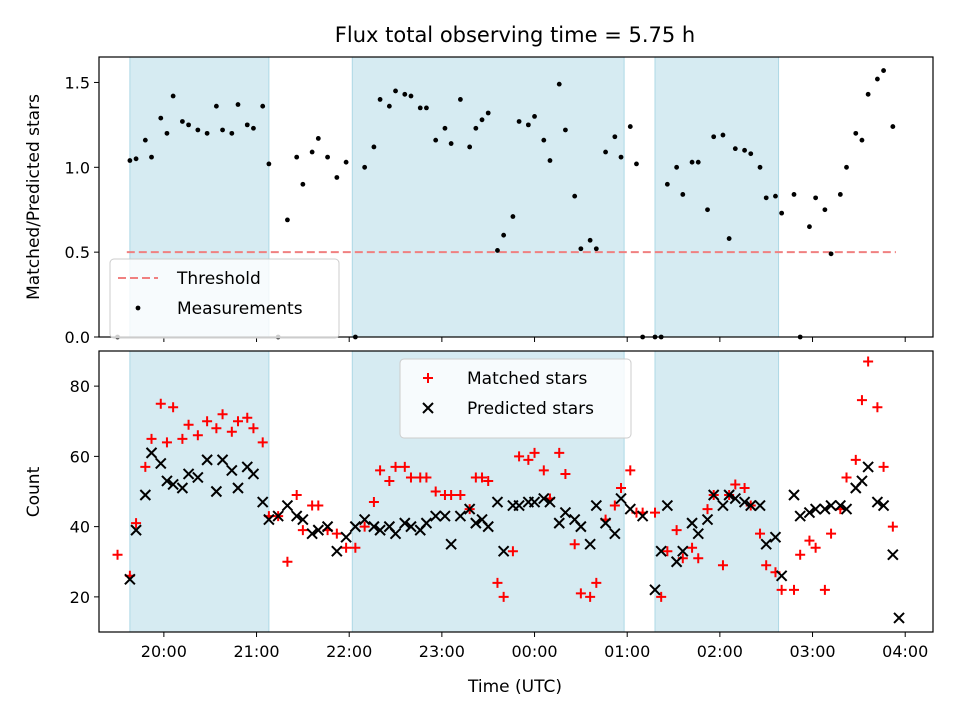 The width and height of the screenshot is (960, 720). What do you see at coordinates (905, 651) in the screenshot?
I see `x-tick-label: 04:00` at bounding box center [905, 651].